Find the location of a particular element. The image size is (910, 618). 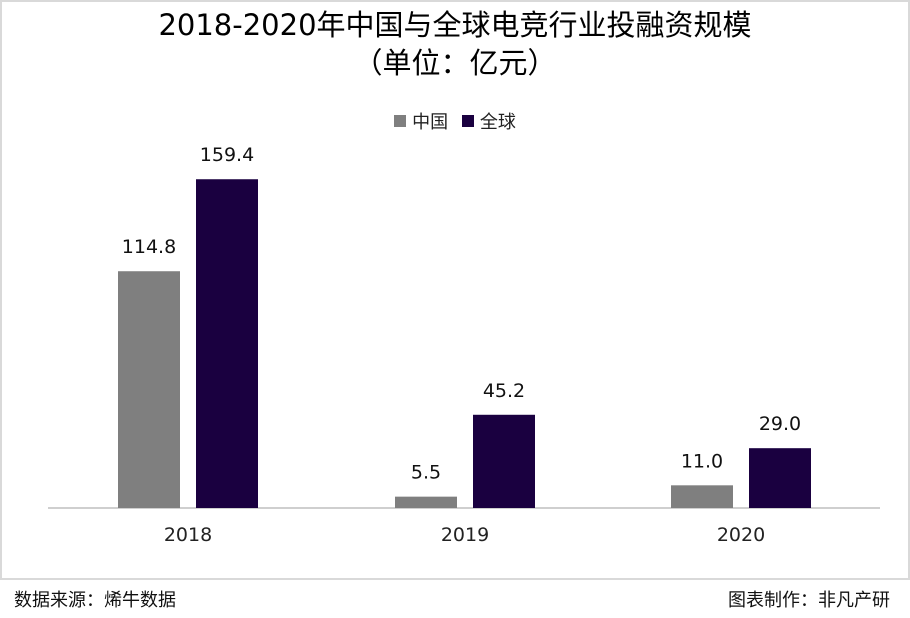

data-label: 45.2 is located at coordinates (504, 391).